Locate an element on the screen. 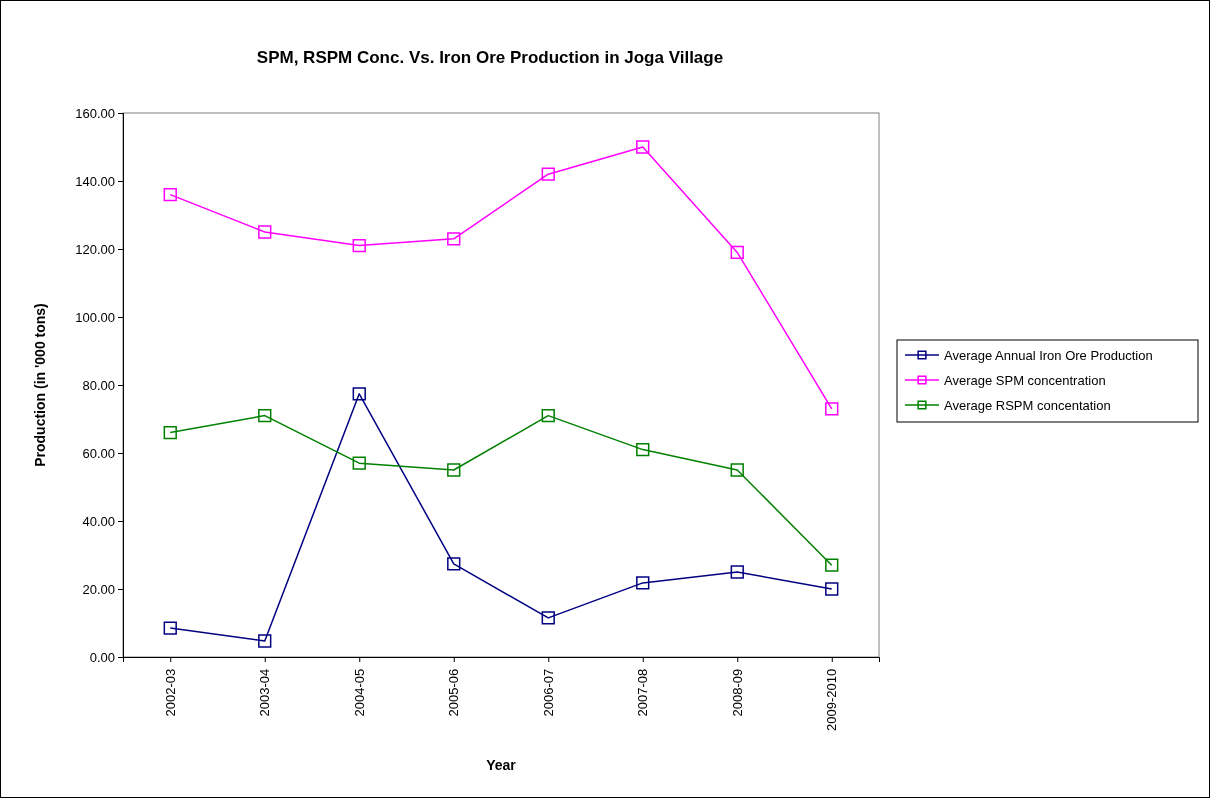 The image size is (1211, 799). legend-label: Average SPM concentration is located at coordinates (1025, 380).